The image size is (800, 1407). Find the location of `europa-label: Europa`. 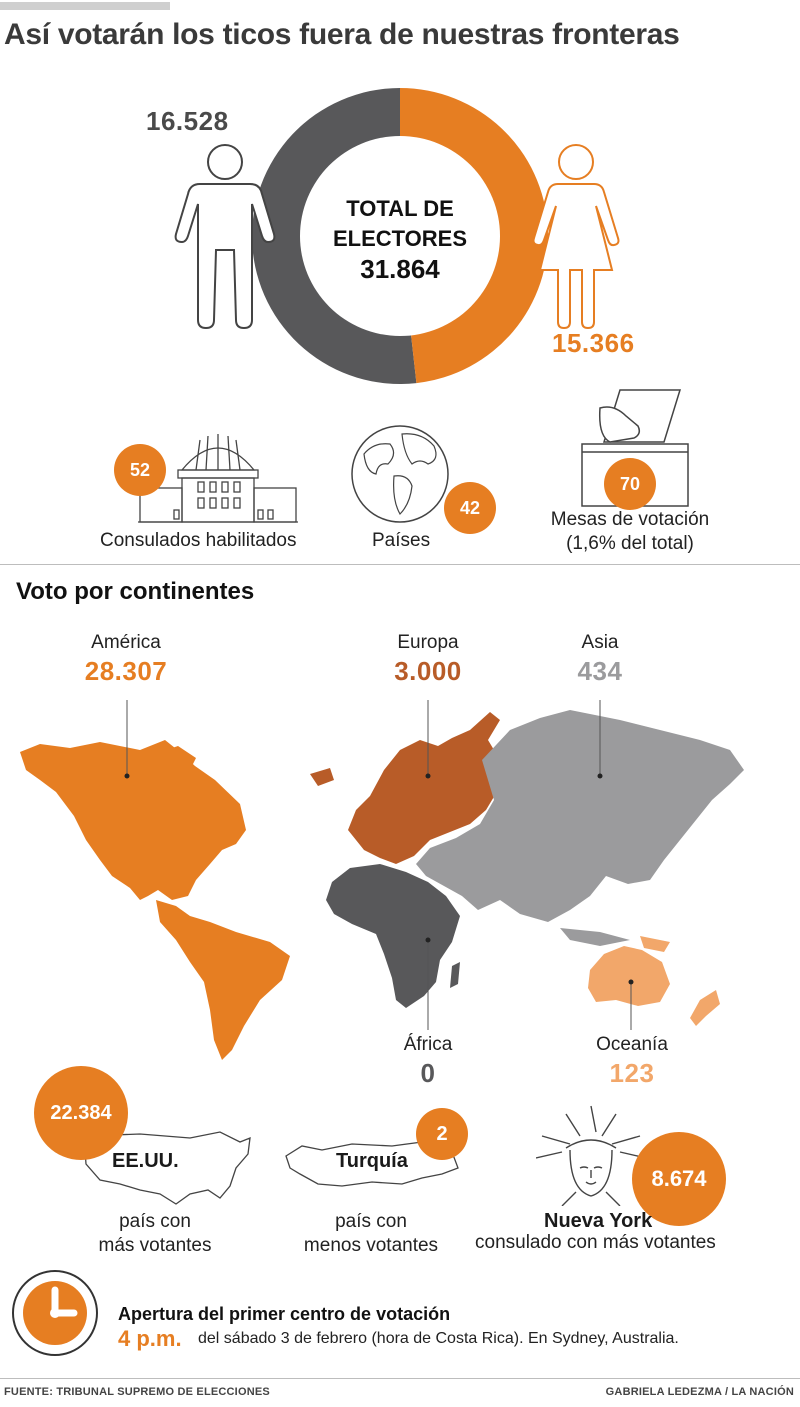

europa-label: Europa is located at coordinates (428, 642).